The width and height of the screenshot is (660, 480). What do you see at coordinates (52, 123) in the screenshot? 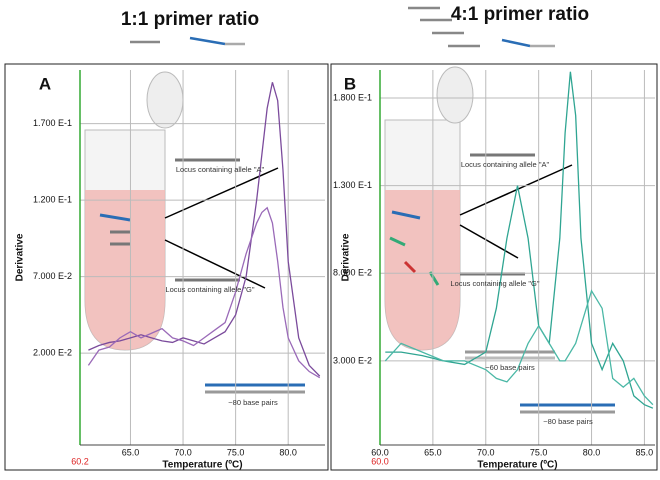
I see `y-tick-label: 1.700 E-1` at bounding box center [52, 123].